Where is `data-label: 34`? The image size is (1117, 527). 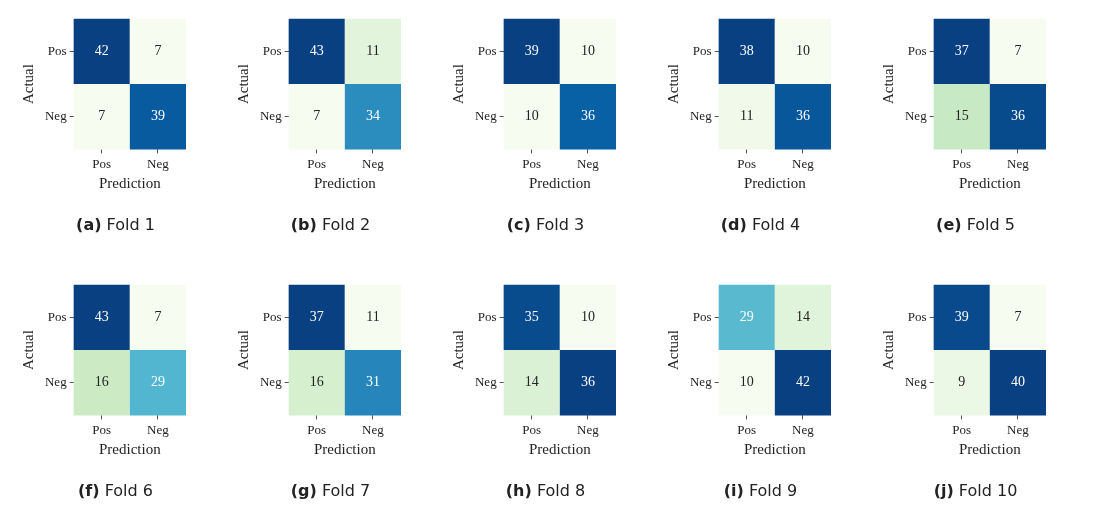 data-label: 34 is located at coordinates (372, 116).